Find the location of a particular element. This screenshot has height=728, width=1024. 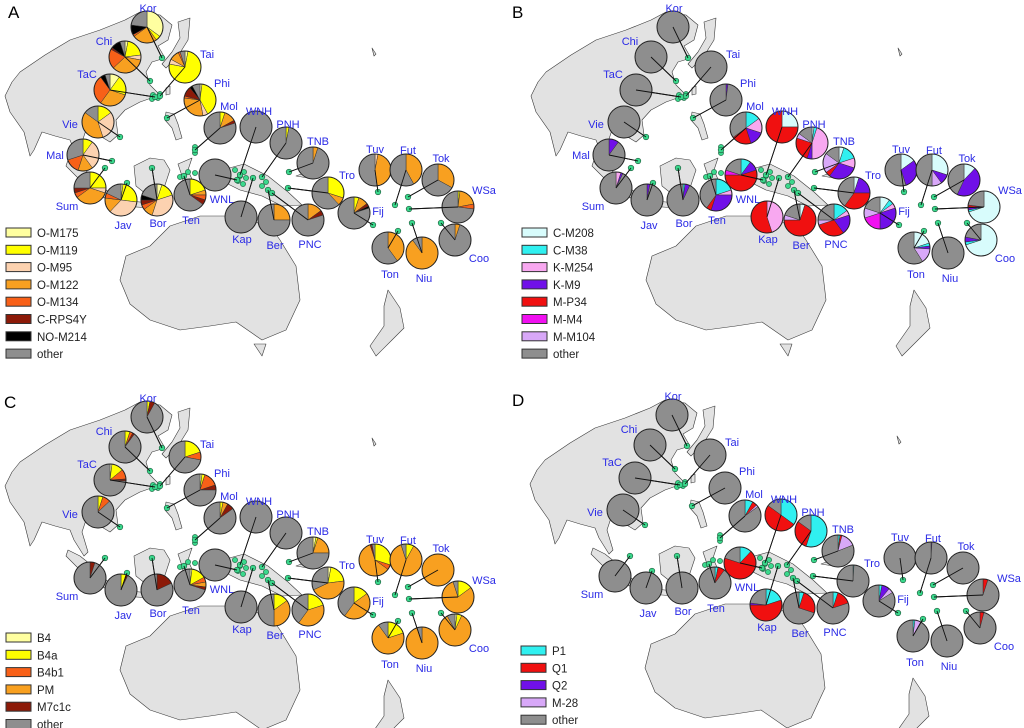

sample-markers is located at coordinates (273, 534).